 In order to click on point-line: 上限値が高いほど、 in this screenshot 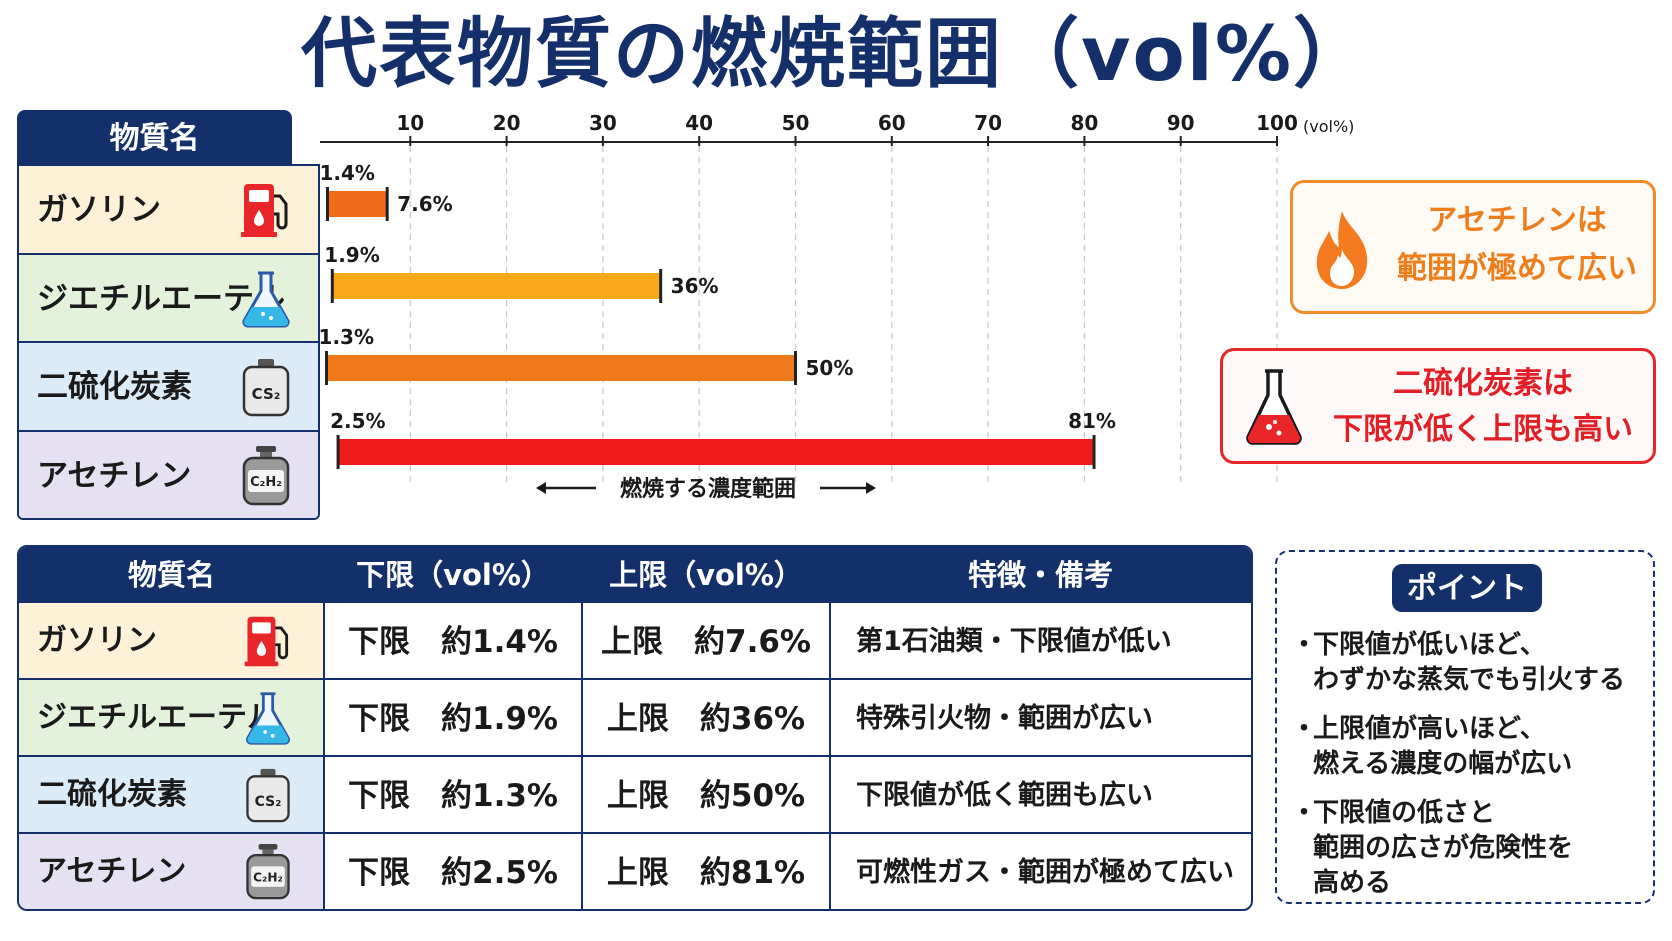, I will do `click(1429, 729)`.